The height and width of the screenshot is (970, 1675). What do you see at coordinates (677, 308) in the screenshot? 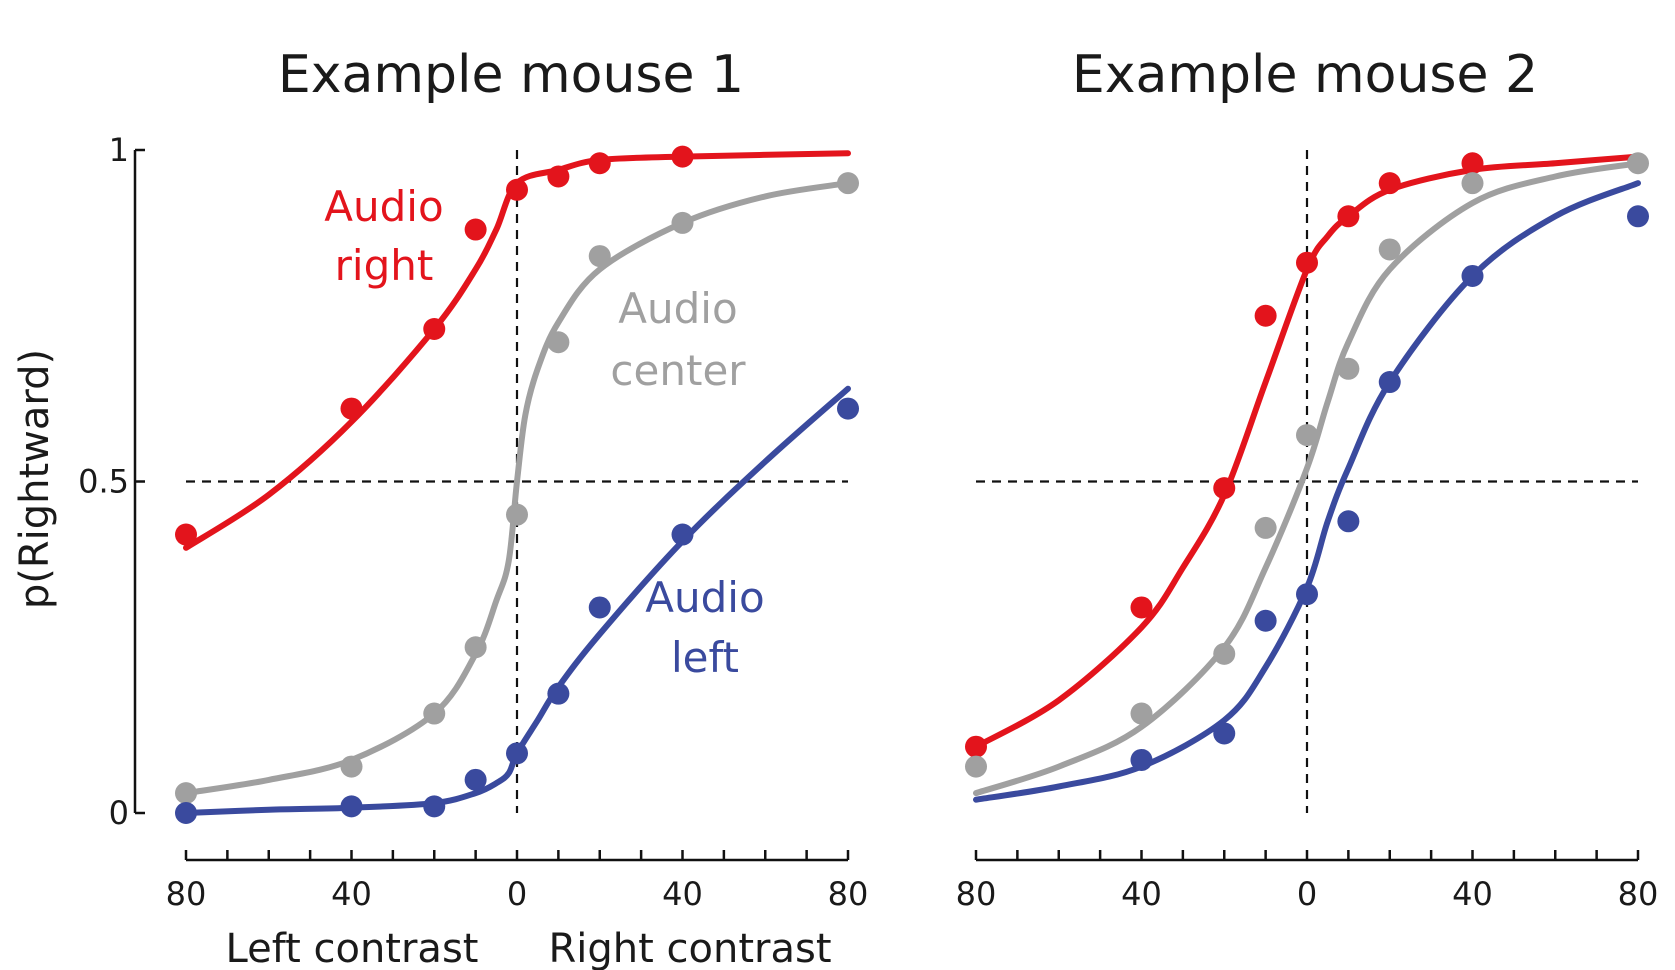
I see `annotation-audio-center: Audio` at bounding box center [677, 308].